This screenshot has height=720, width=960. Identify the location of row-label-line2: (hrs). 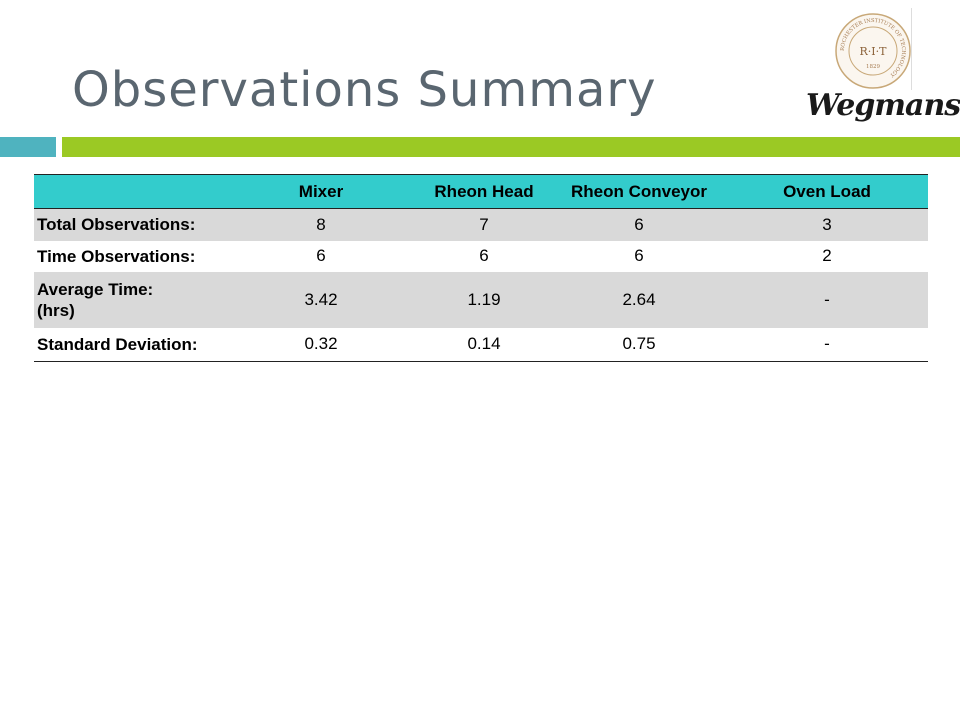
(56, 310).